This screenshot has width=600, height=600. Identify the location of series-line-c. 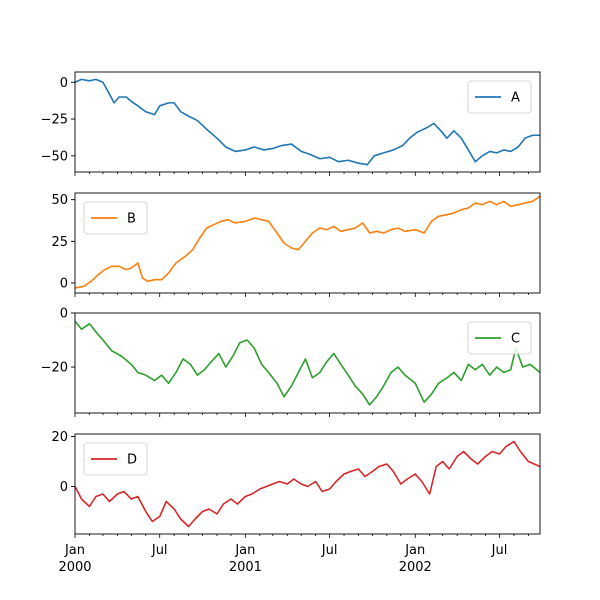
(307, 363).